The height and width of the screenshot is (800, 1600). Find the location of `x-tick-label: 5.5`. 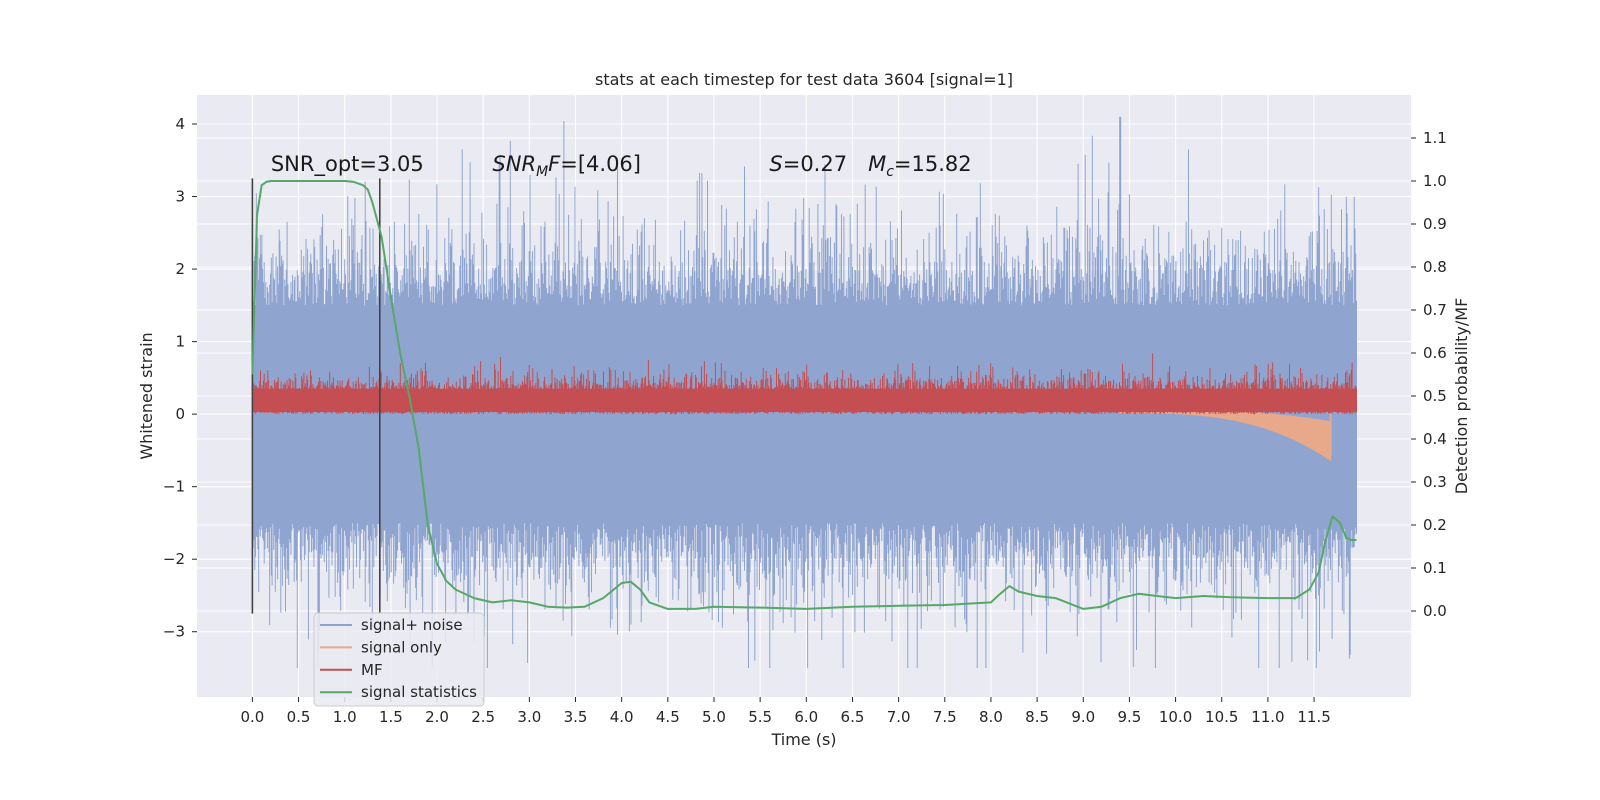

x-tick-label: 5.5 is located at coordinates (760, 717).